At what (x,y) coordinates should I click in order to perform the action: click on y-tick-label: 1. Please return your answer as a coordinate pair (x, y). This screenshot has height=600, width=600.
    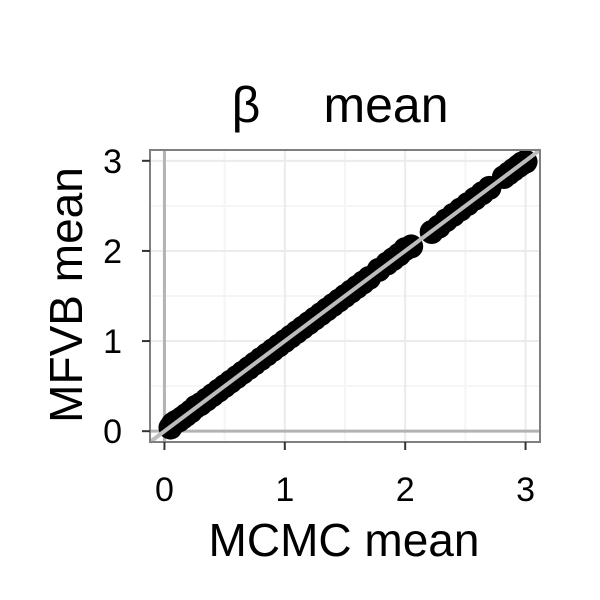
    Looking at the image, I should click on (112, 342).